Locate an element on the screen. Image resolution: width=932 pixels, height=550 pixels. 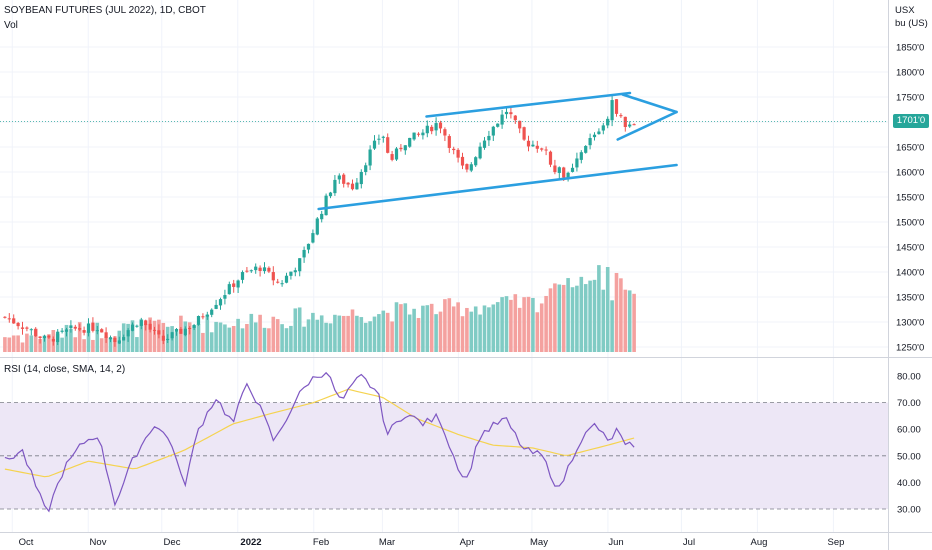
time-tick-label: 2022 is located at coordinates (250, 542).